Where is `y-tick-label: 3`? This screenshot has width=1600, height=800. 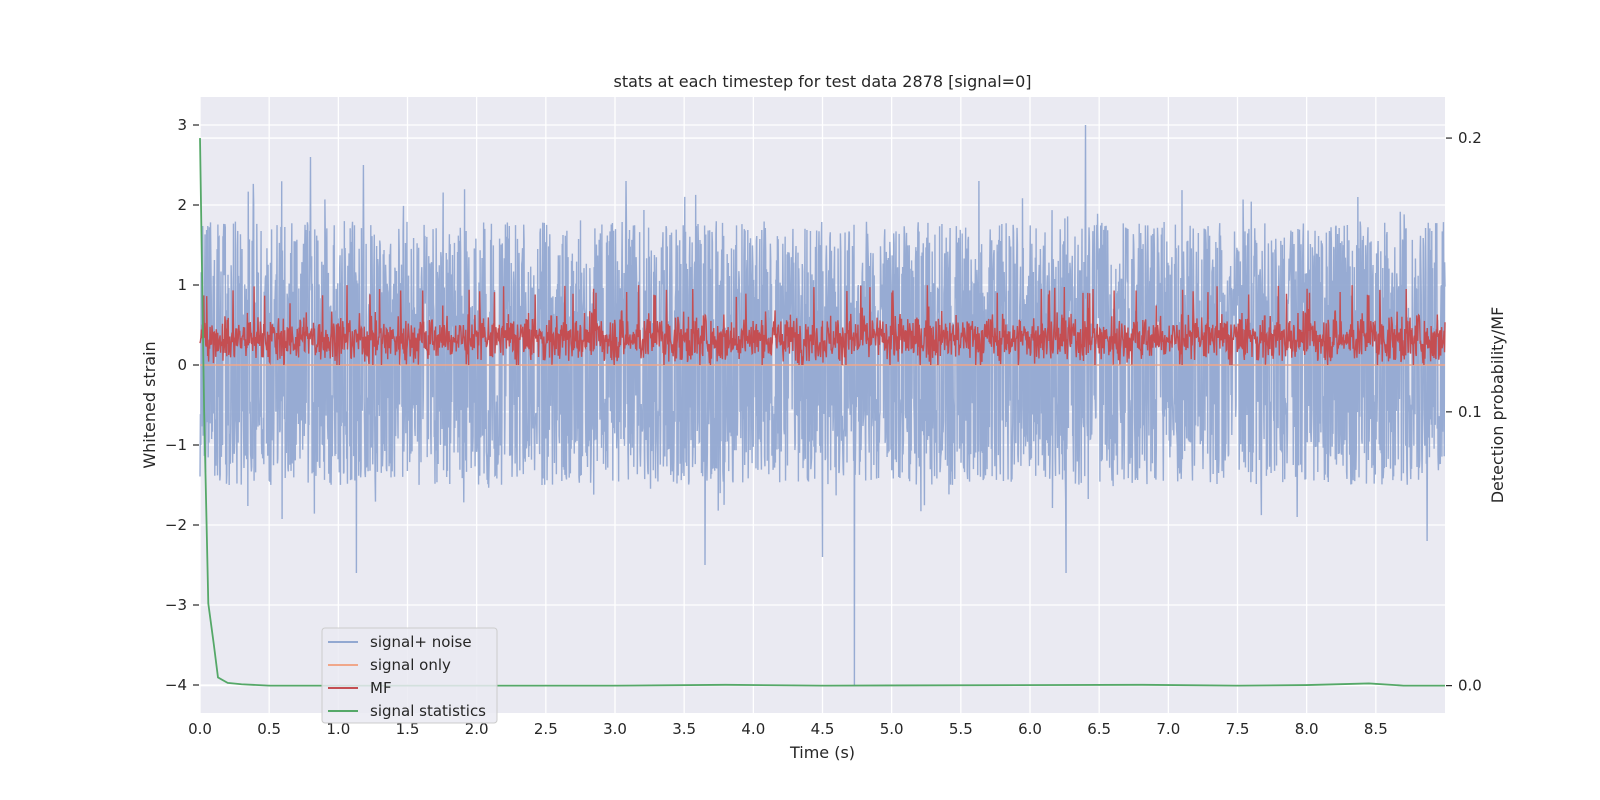
y-tick-label: 3 is located at coordinates (182, 125).